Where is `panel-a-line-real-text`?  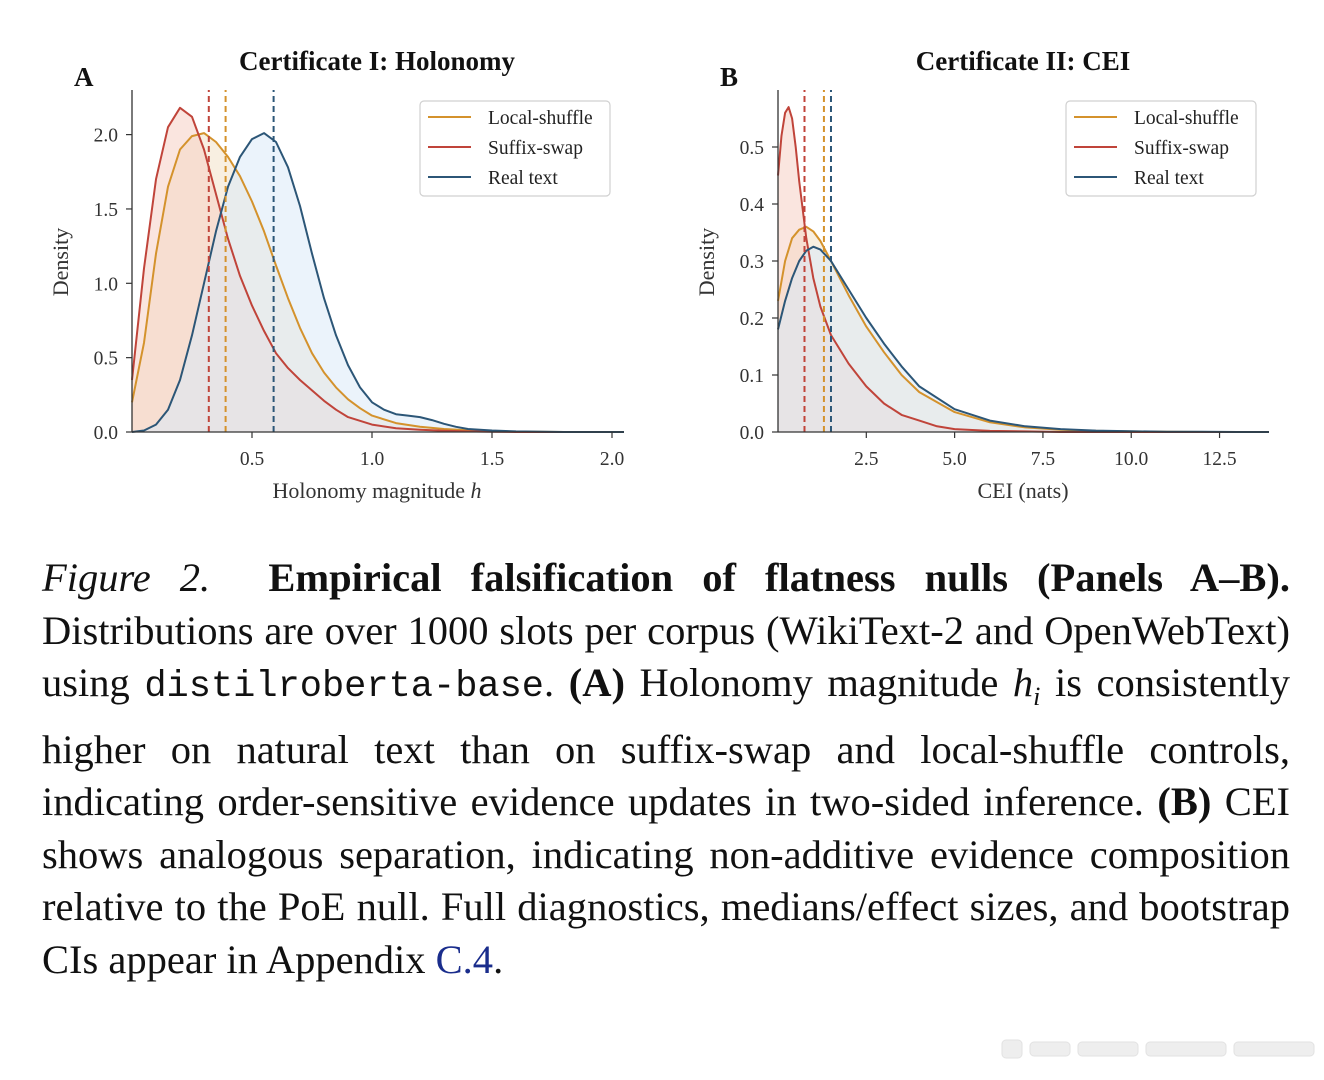 panel-a-line-real-text is located at coordinates (377, 282).